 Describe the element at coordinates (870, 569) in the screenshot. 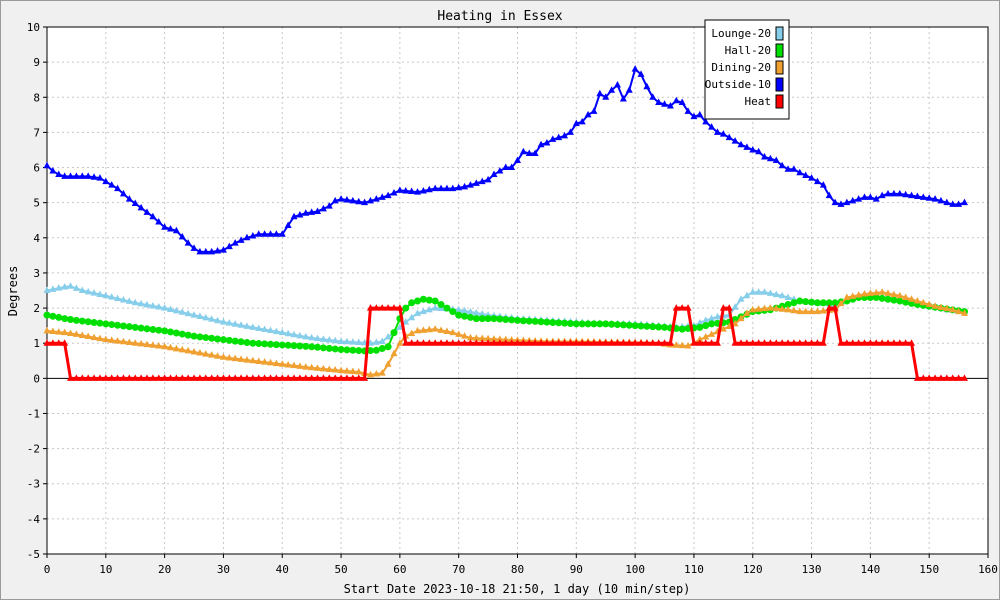

I see `x-tick-label: 140` at that location.